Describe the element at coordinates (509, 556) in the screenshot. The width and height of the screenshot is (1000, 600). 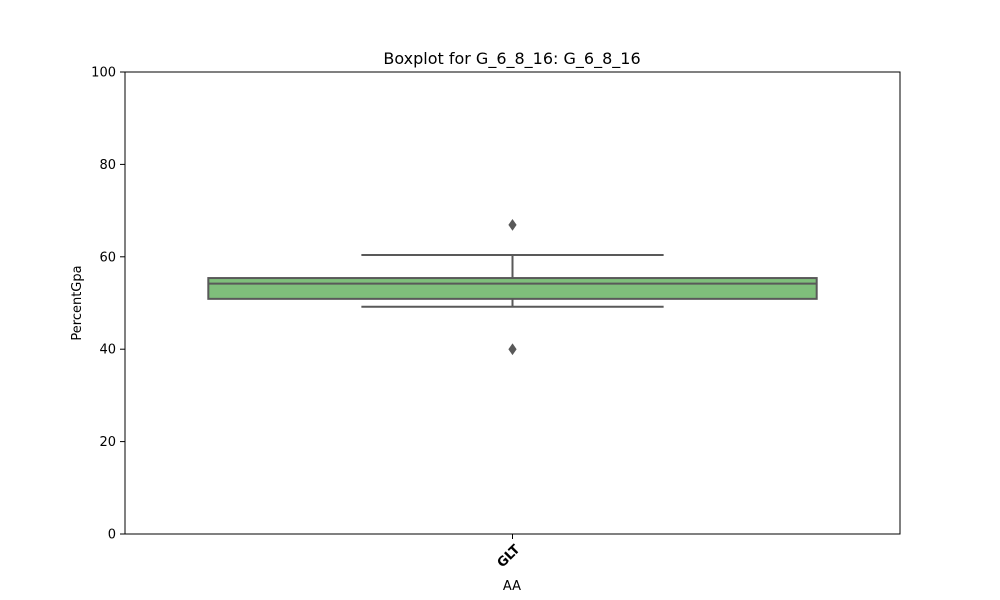
I see `x-tick-label: GLT` at that location.